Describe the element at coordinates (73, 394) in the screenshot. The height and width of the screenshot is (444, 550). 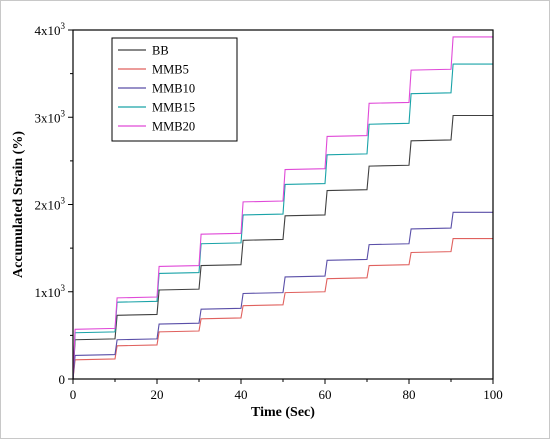
I see `x-tick-label: 0` at that location.